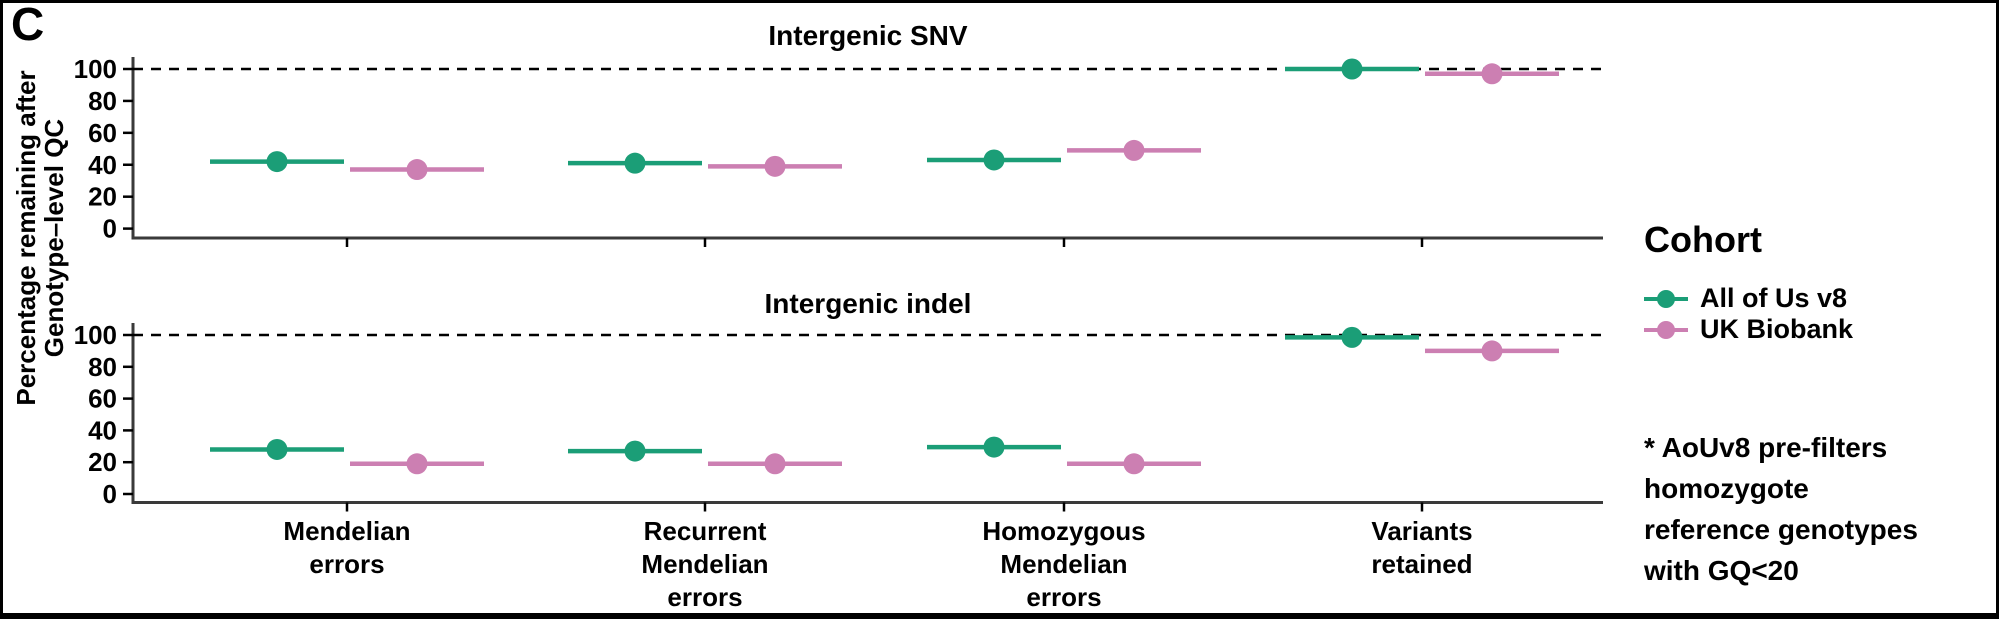 This screenshot has height=619, width=1999. Describe the element at coordinates (867, 35) in the screenshot. I see `facet-title: Intergenic SNV` at that location.